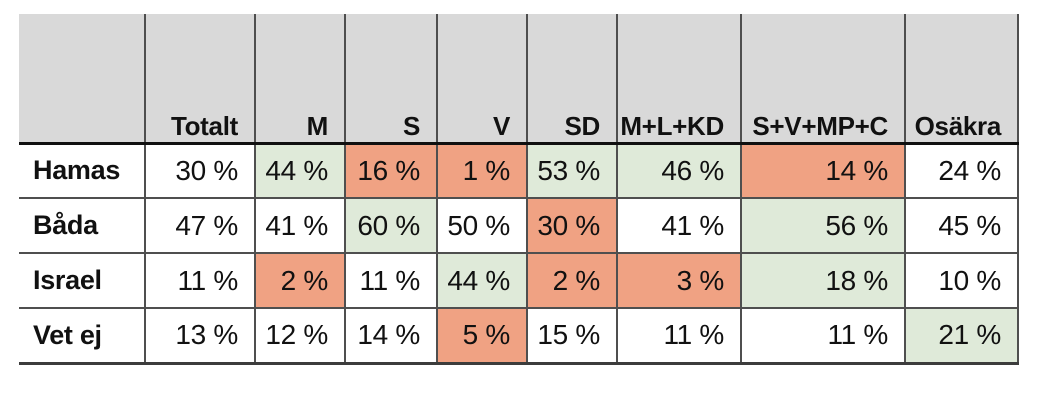 The height and width of the screenshot is (412, 1062). What do you see at coordinates (961, 170) in the screenshot?
I see `table-cell: 24 %` at bounding box center [961, 170].